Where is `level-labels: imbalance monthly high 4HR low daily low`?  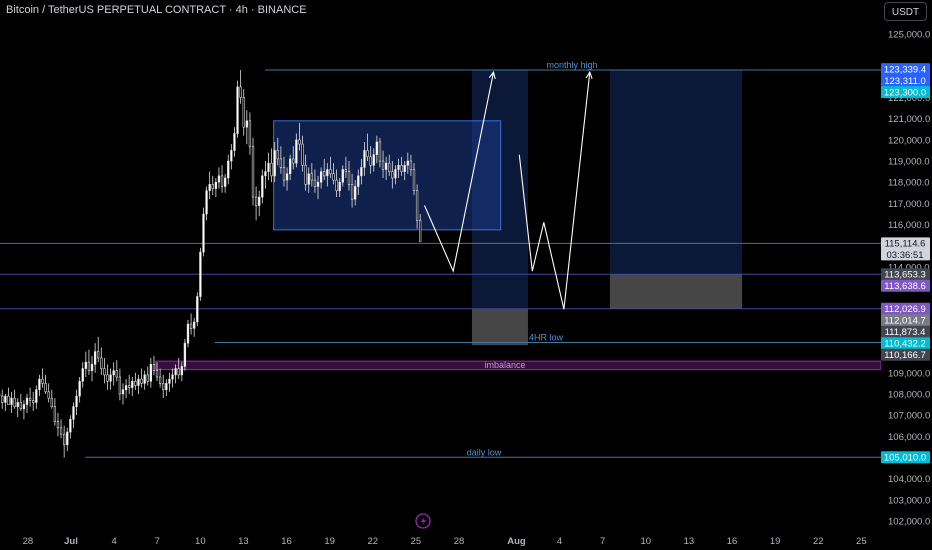
level-labels: imbalance monthly high 4HR low daily low is located at coordinates (532, 258).